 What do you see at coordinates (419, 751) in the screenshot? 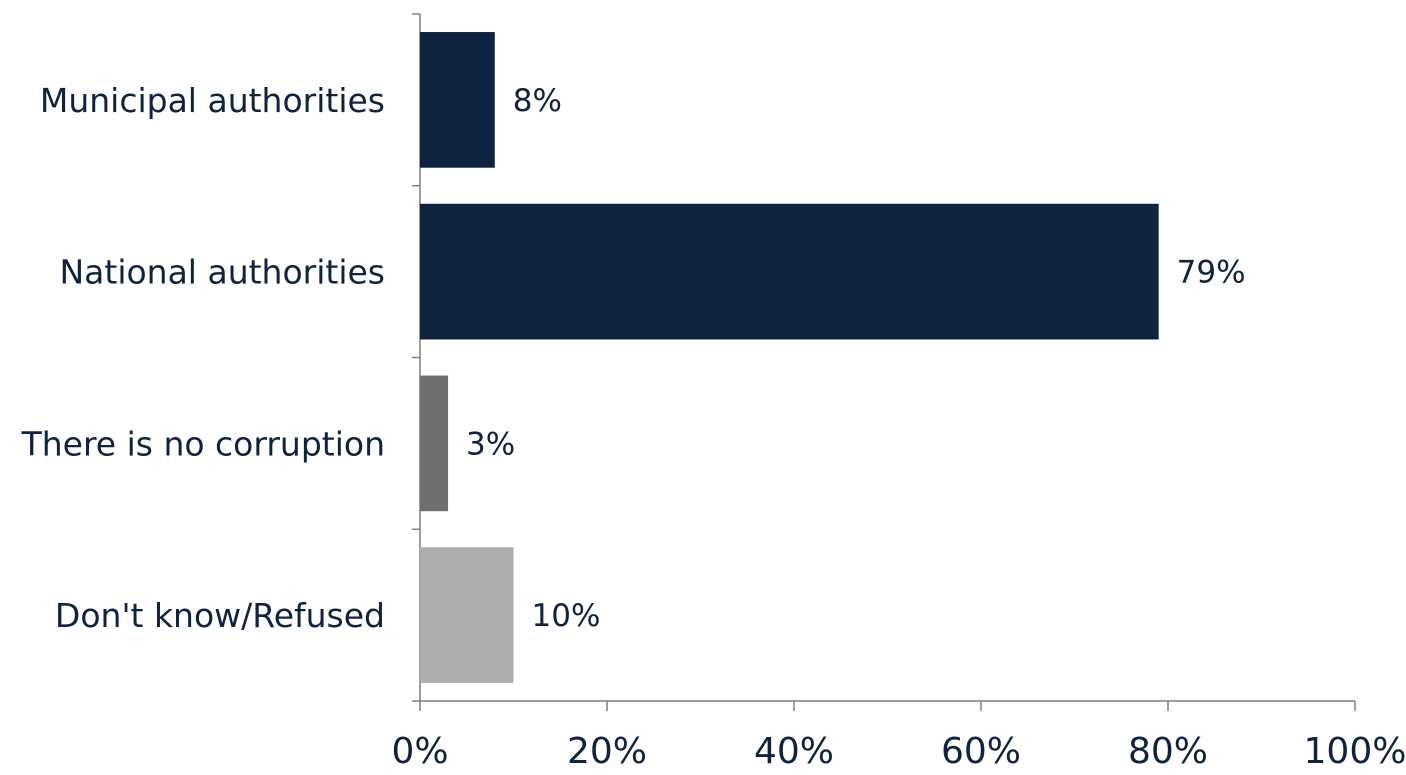
I see `x-tick-label: 0%` at bounding box center [419, 751].